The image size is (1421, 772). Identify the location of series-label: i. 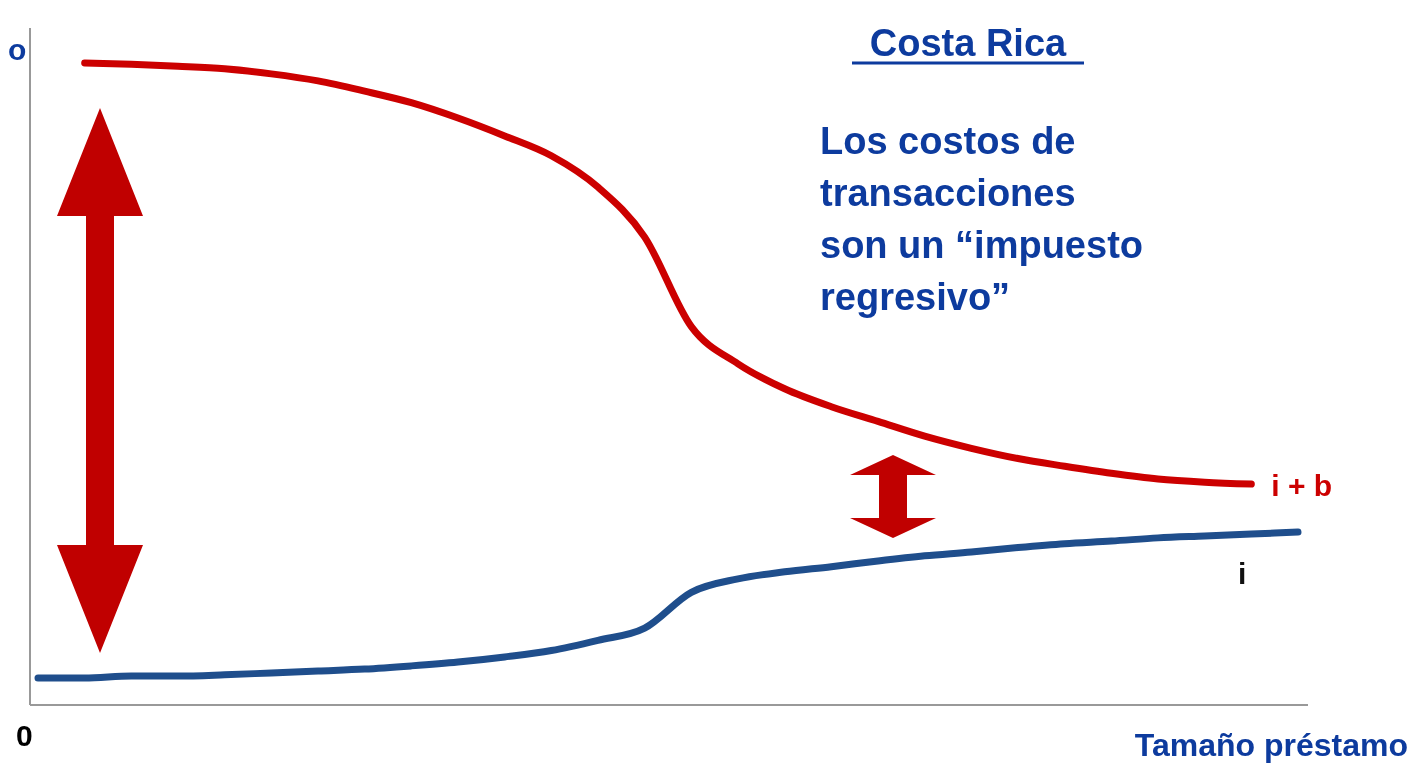
(1242, 574).